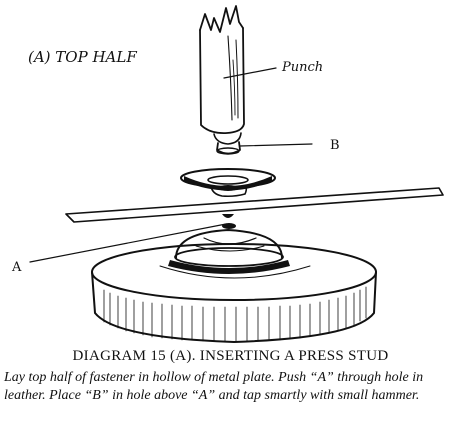 The width and height of the screenshot is (461, 443). I want to click on a-label: A, so click(16, 267).